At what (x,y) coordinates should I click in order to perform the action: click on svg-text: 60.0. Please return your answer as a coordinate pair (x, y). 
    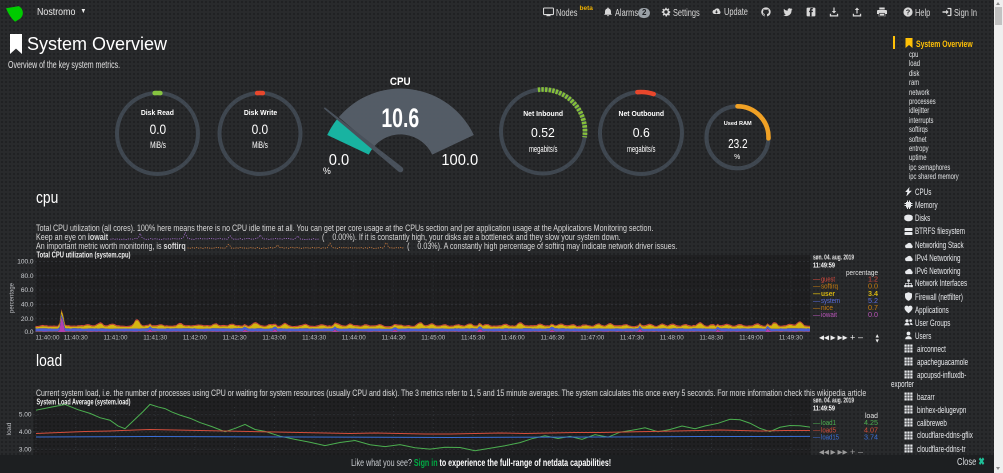
    Looking at the image, I should click on (27, 290).